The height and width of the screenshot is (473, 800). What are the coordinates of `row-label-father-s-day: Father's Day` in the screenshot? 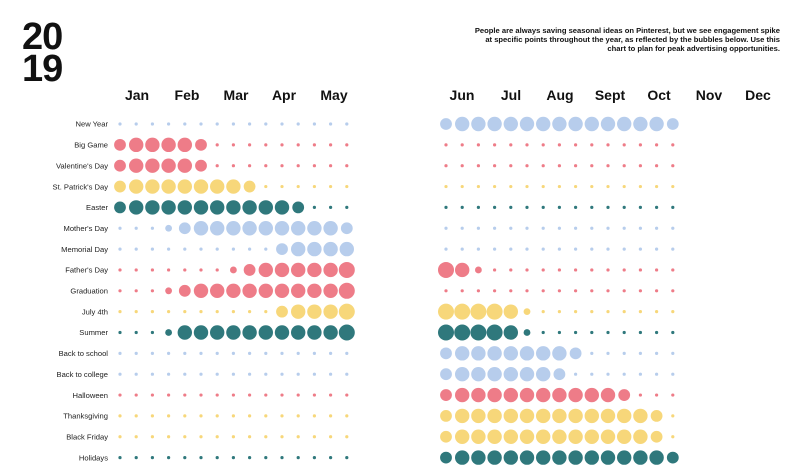 It's located at (86, 270).